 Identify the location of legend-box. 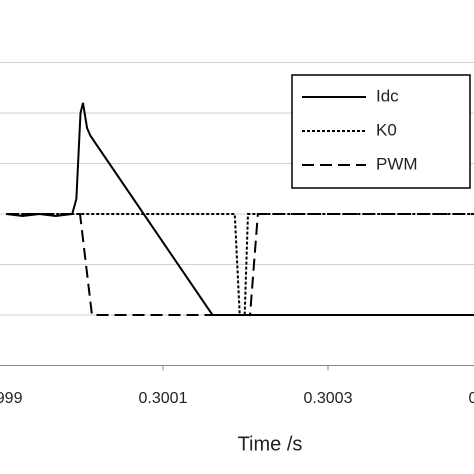
(381, 131).